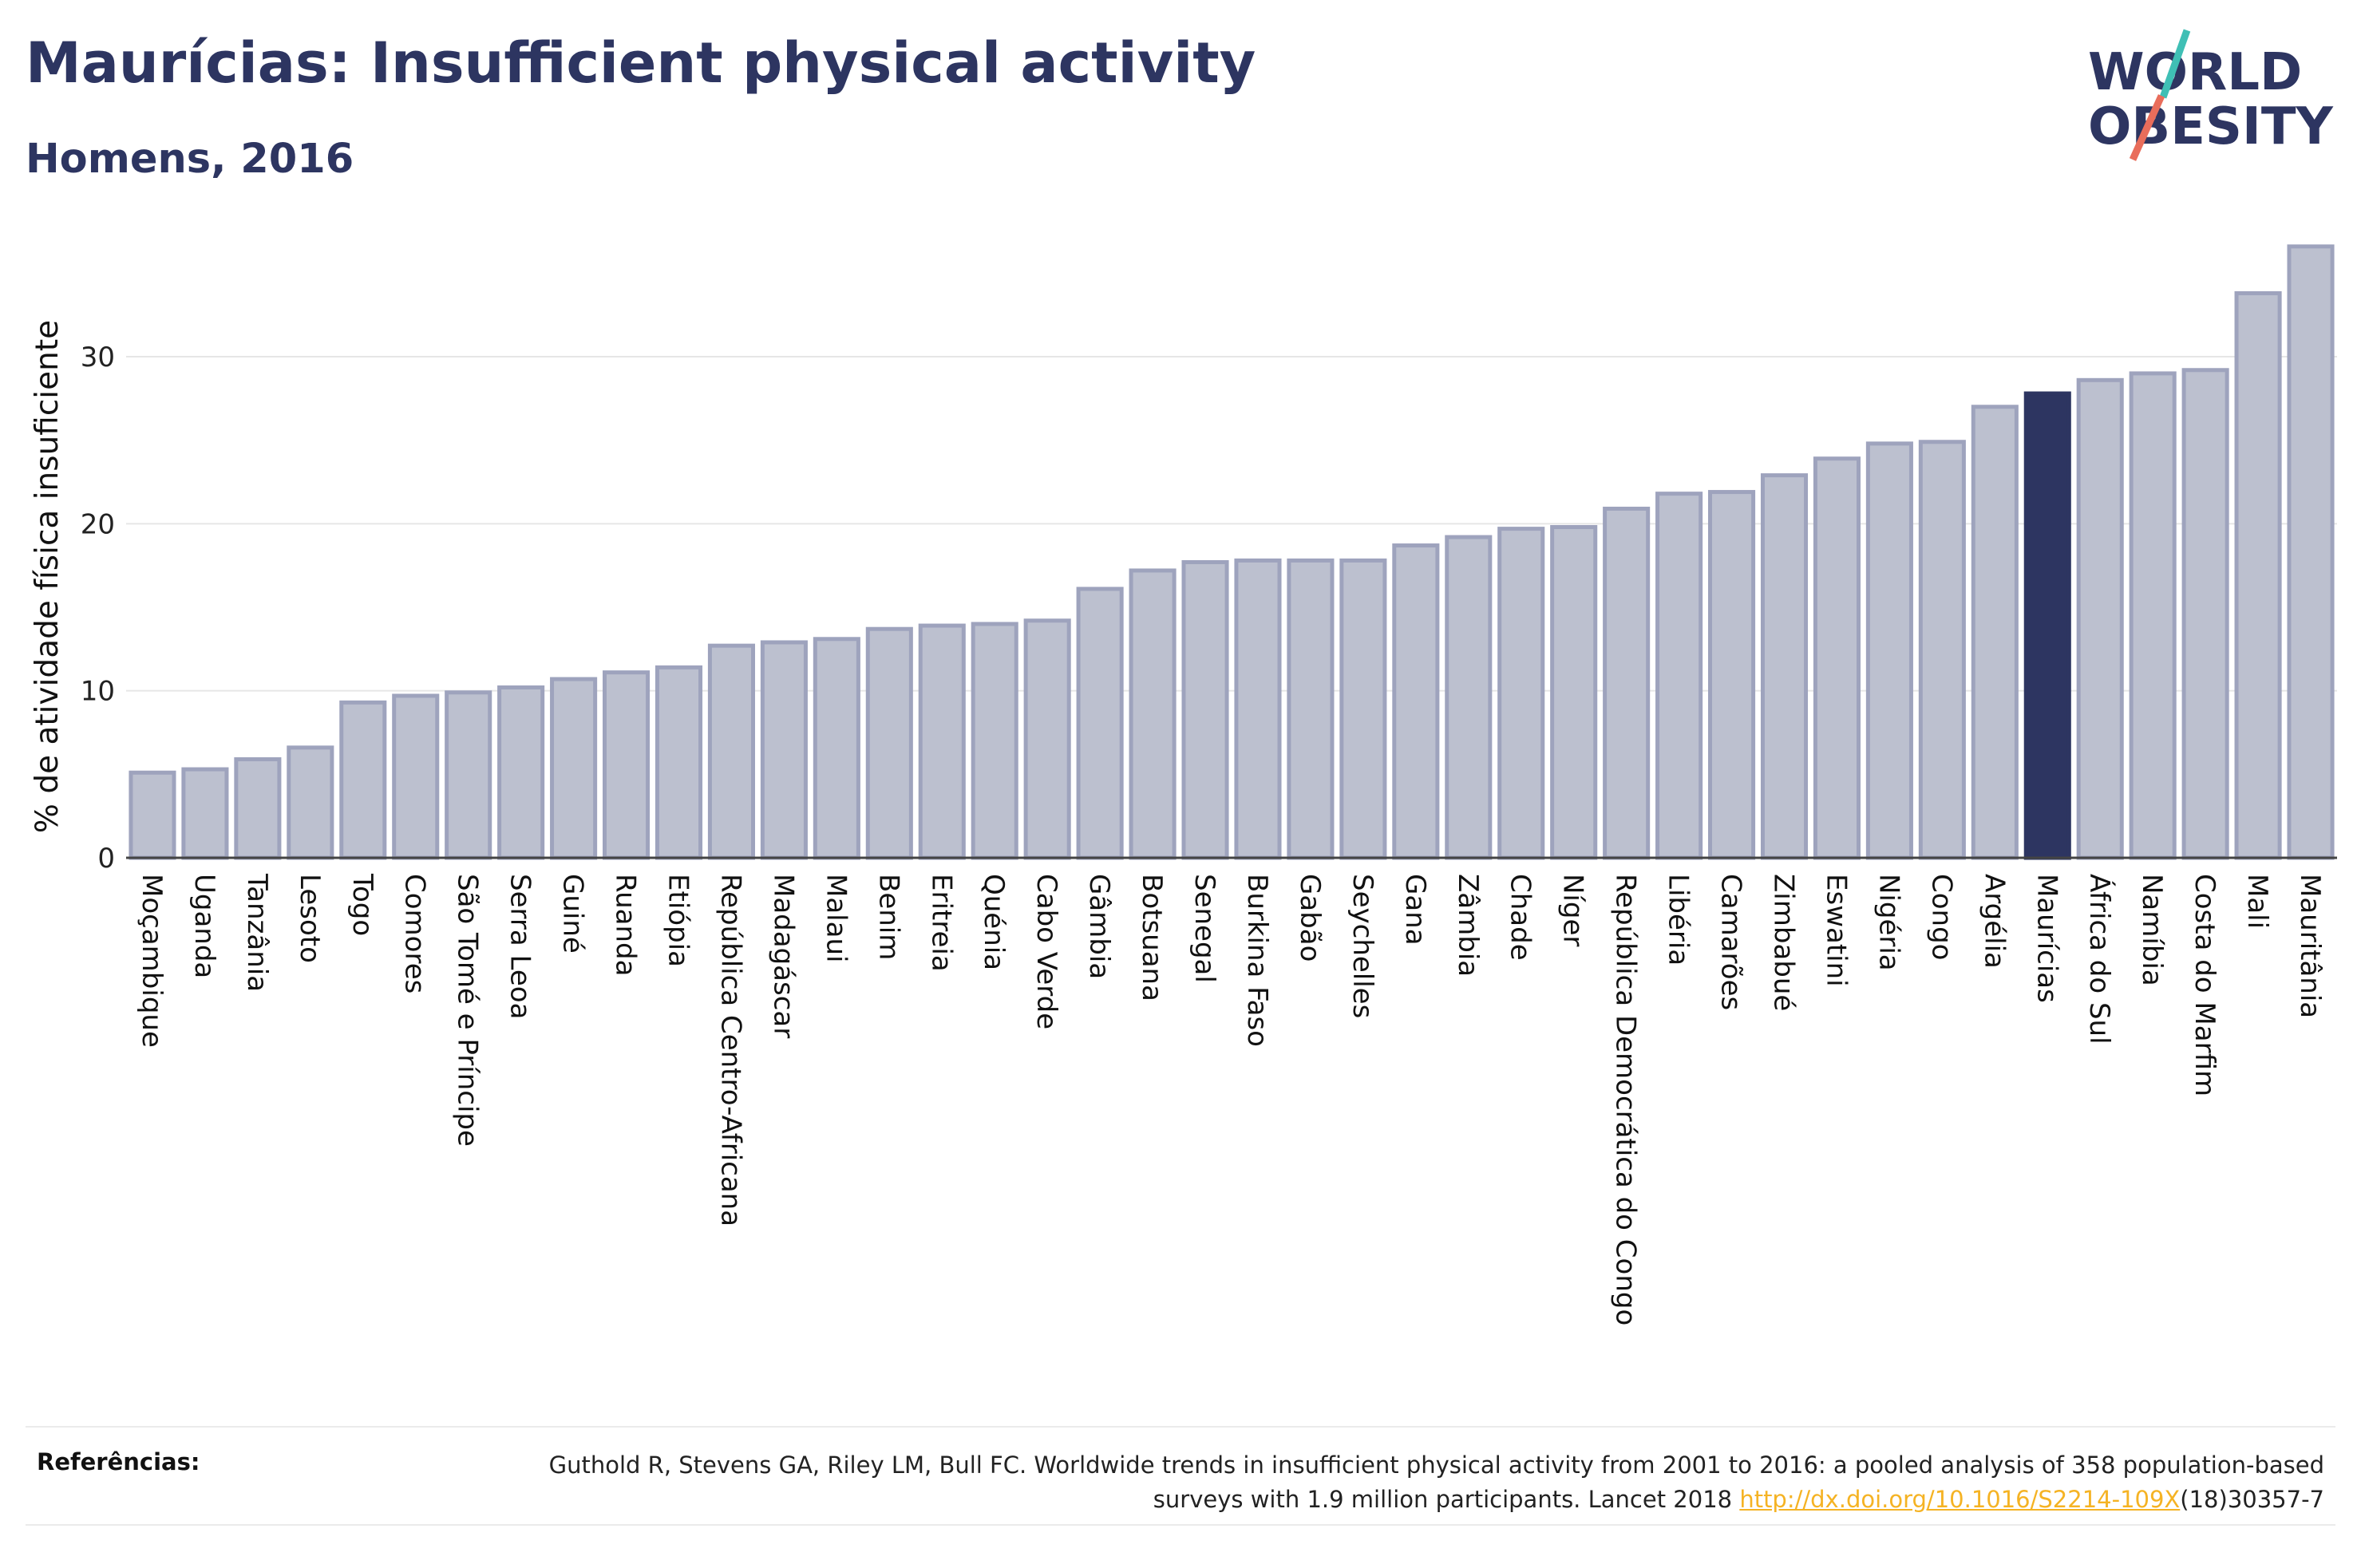 The height and width of the screenshot is (1568, 2361). What do you see at coordinates (2205, 985) in the screenshot?
I see `x-tick-label: Costa do Marfim` at bounding box center [2205, 985].